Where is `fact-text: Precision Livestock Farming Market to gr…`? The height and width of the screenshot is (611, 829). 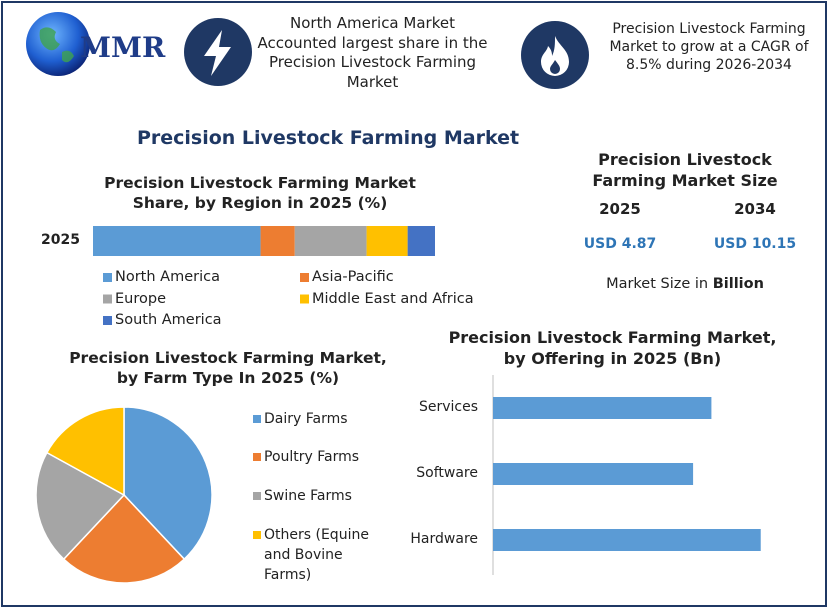
fact-text: Precision Livestock Farming Market to gr… is located at coordinates (709, 47).